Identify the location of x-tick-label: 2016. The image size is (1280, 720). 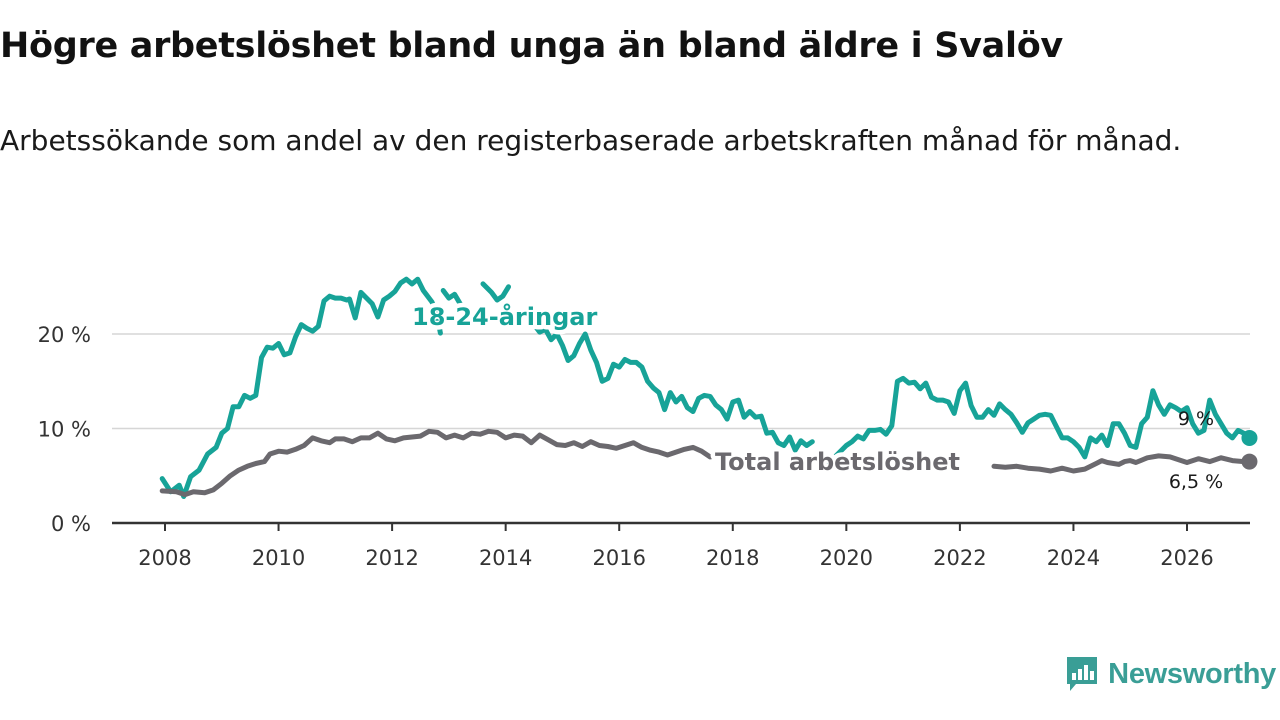
(618, 558).